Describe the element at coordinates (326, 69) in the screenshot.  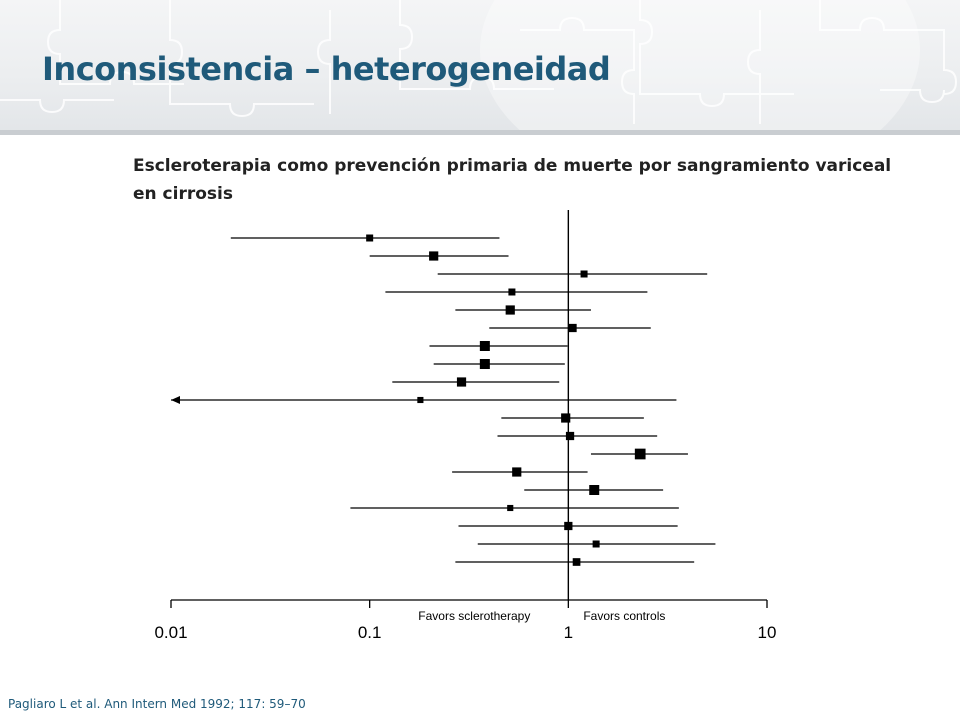
I see `slide-title: Inconsistencia – heterogeneidad` at that location.